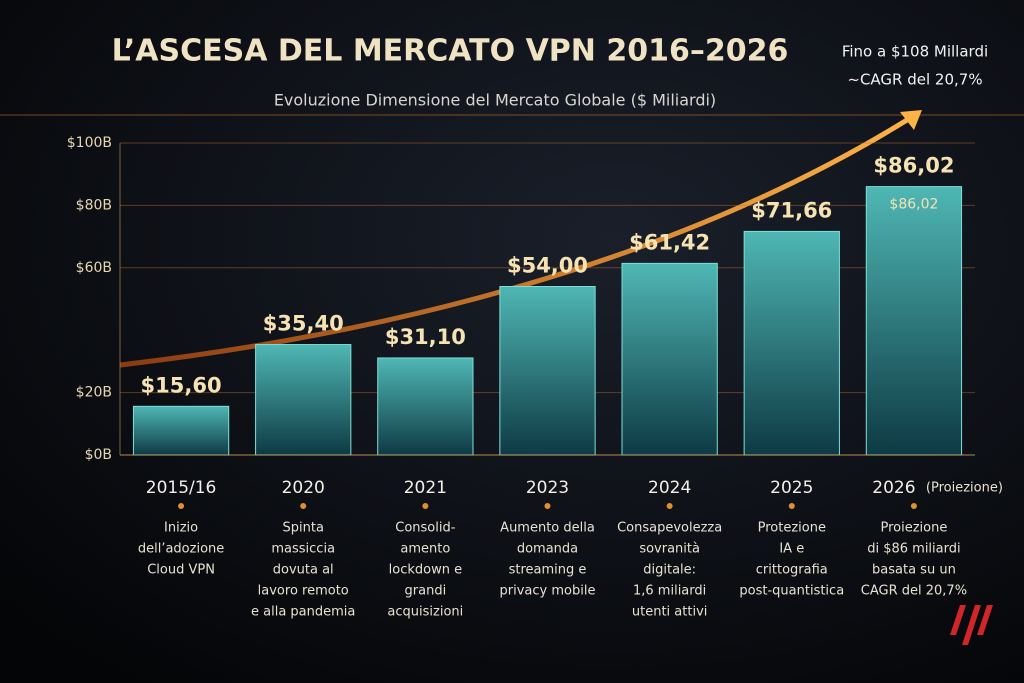  I want to click on description: lavoro remoto, so click(303, 591).